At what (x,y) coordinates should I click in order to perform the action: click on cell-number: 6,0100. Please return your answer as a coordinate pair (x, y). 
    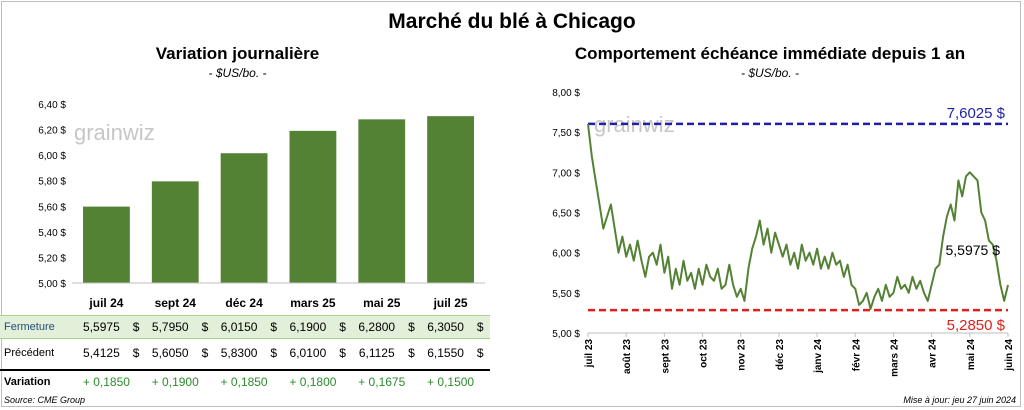
    Looking at the image, I should click on (308, 353).